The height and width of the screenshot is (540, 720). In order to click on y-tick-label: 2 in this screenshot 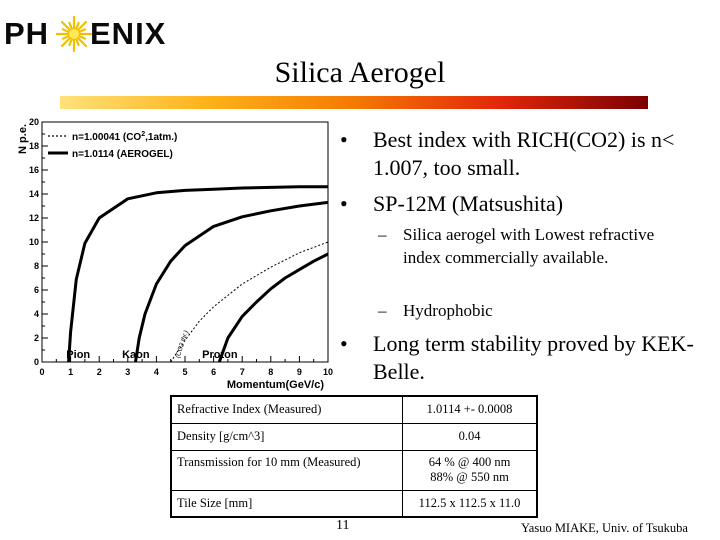, I will do `click(36, 338)`.